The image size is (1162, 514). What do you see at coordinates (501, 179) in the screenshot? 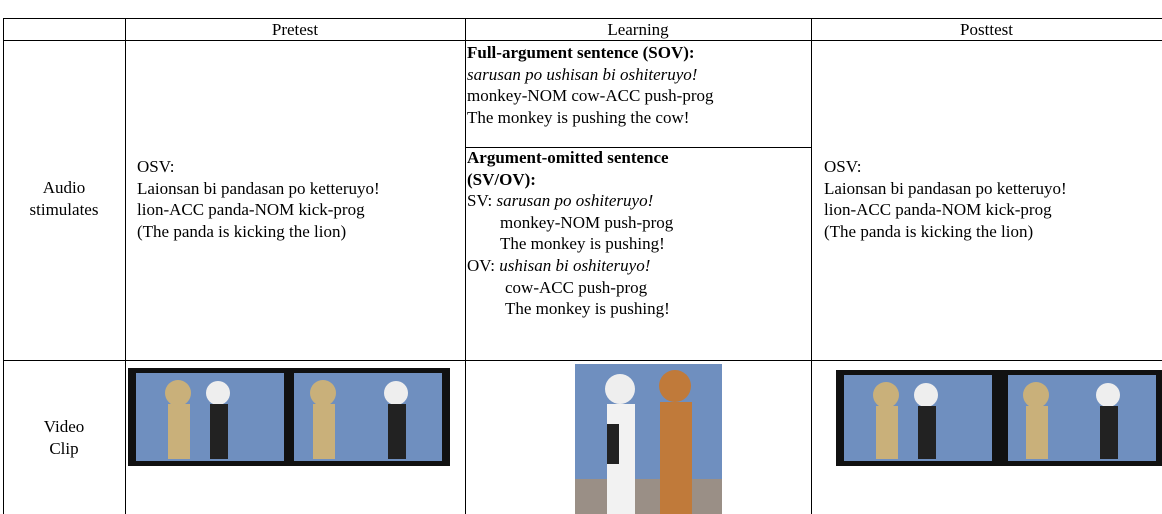
I see `heading: (SV/OV):` at bounding box center [501, 179].